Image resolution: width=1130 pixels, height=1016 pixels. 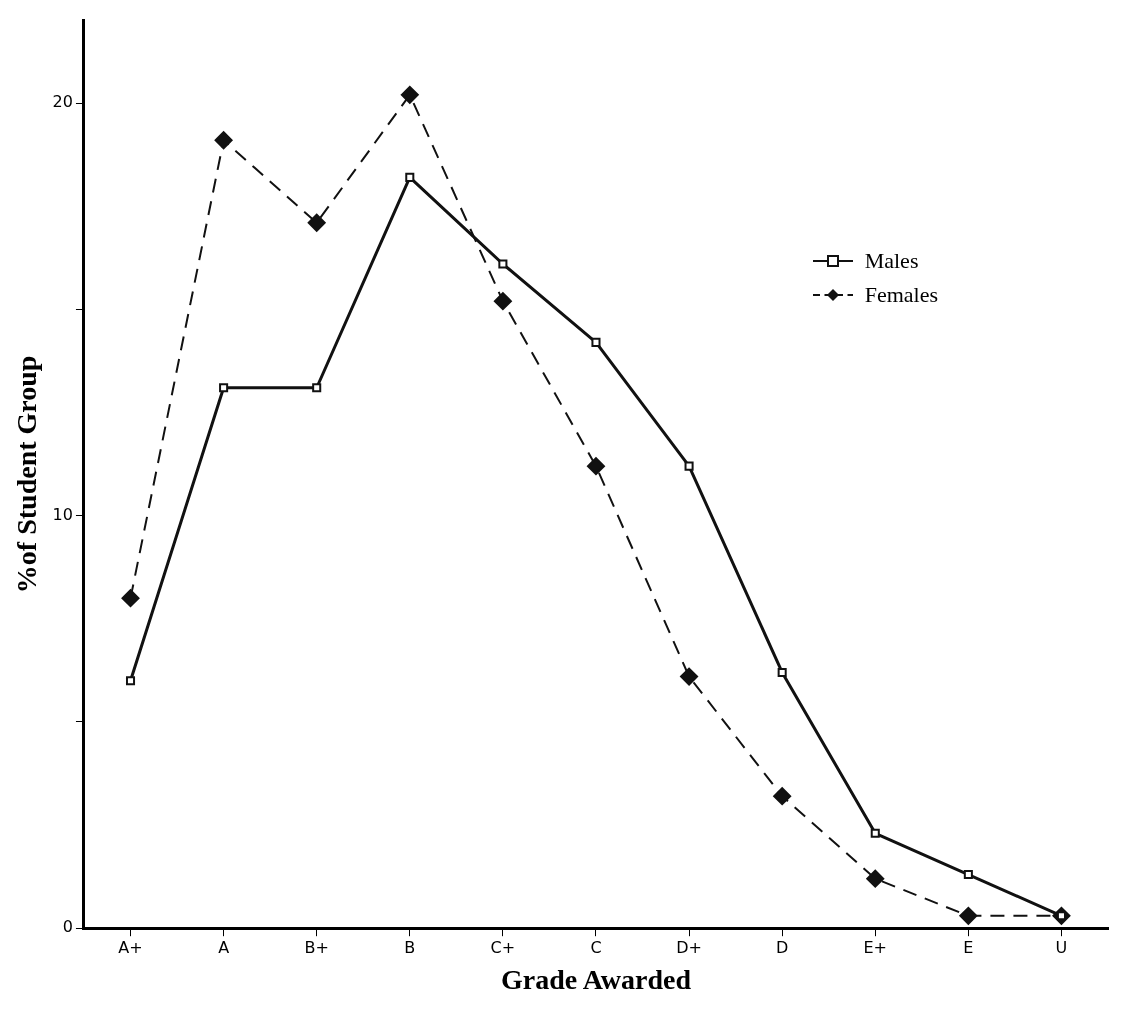 What do you see at coordinates (62, 514) in the screenshot?
I see `y-tick-label: 10` at bounding box center [62, 514].